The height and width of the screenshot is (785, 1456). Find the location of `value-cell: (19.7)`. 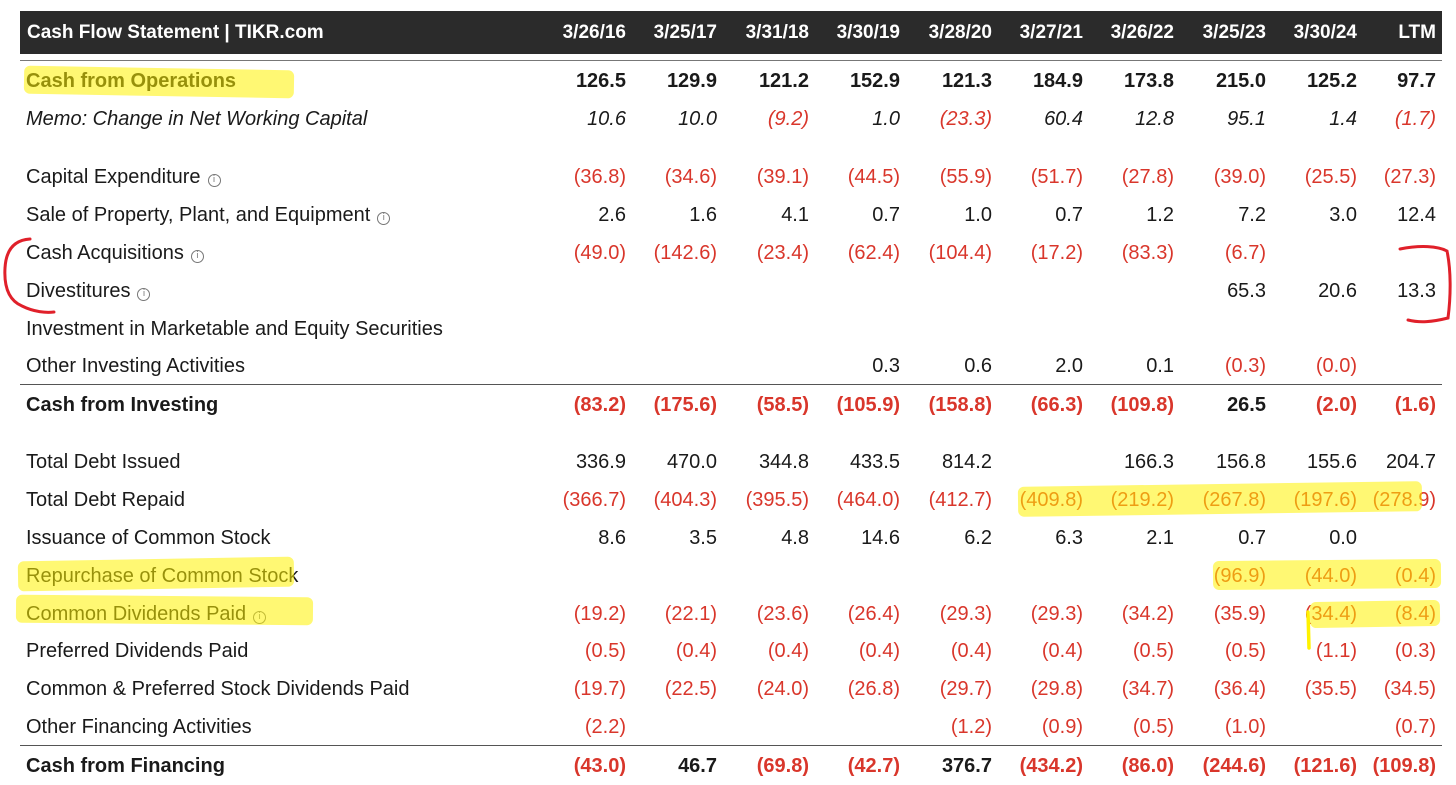

value-cell: (19.7) is located at coordinates (599, 689).